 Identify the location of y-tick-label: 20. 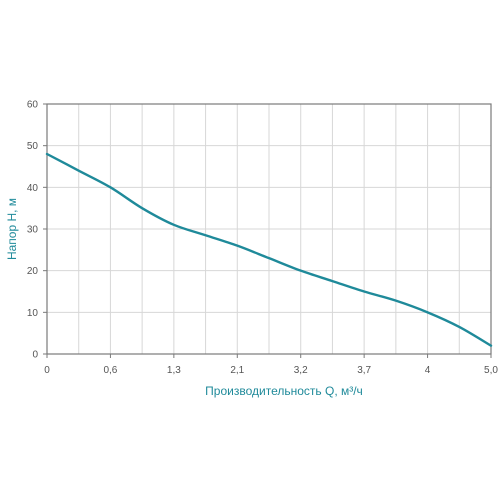
(33, 271).